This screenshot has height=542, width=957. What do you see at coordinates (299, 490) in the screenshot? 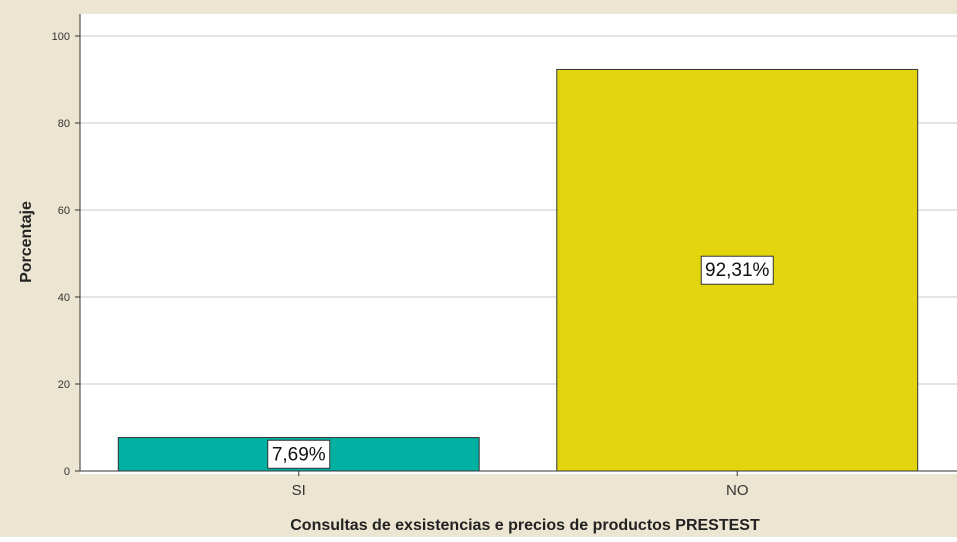
I see `x-tick-label-si: SI` at bounding box center [299, 490].